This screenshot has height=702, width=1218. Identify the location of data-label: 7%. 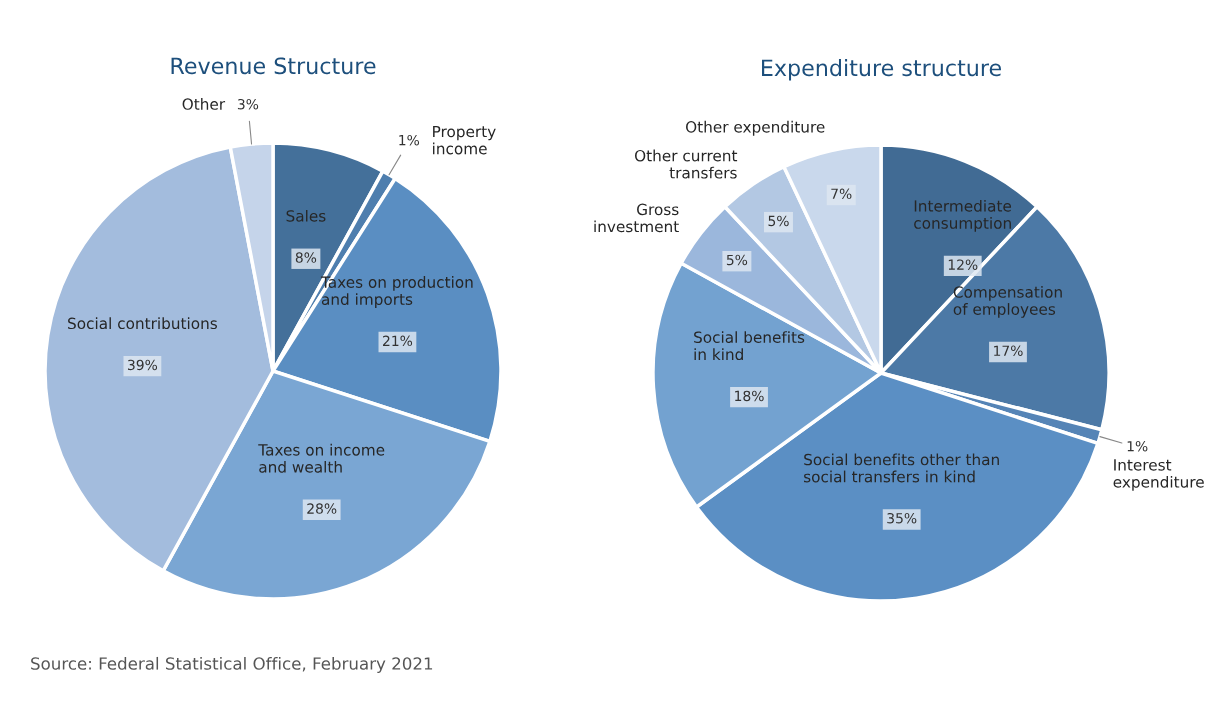
(841, 194).